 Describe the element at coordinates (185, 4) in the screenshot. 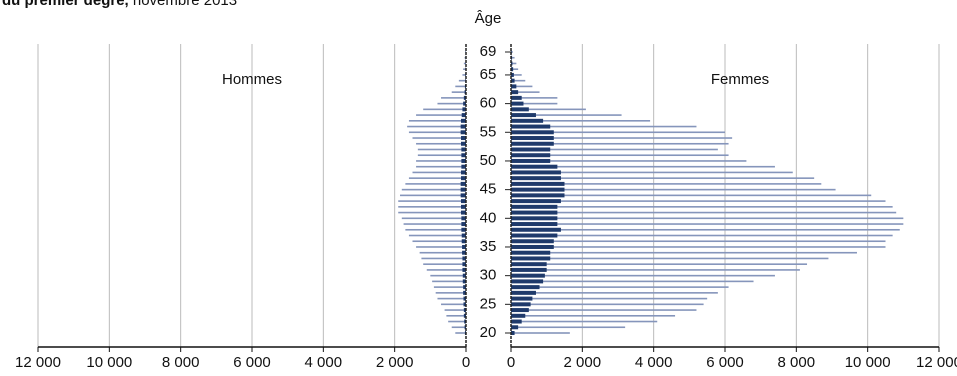

I see `title-rest: novembre 2013` at that location.